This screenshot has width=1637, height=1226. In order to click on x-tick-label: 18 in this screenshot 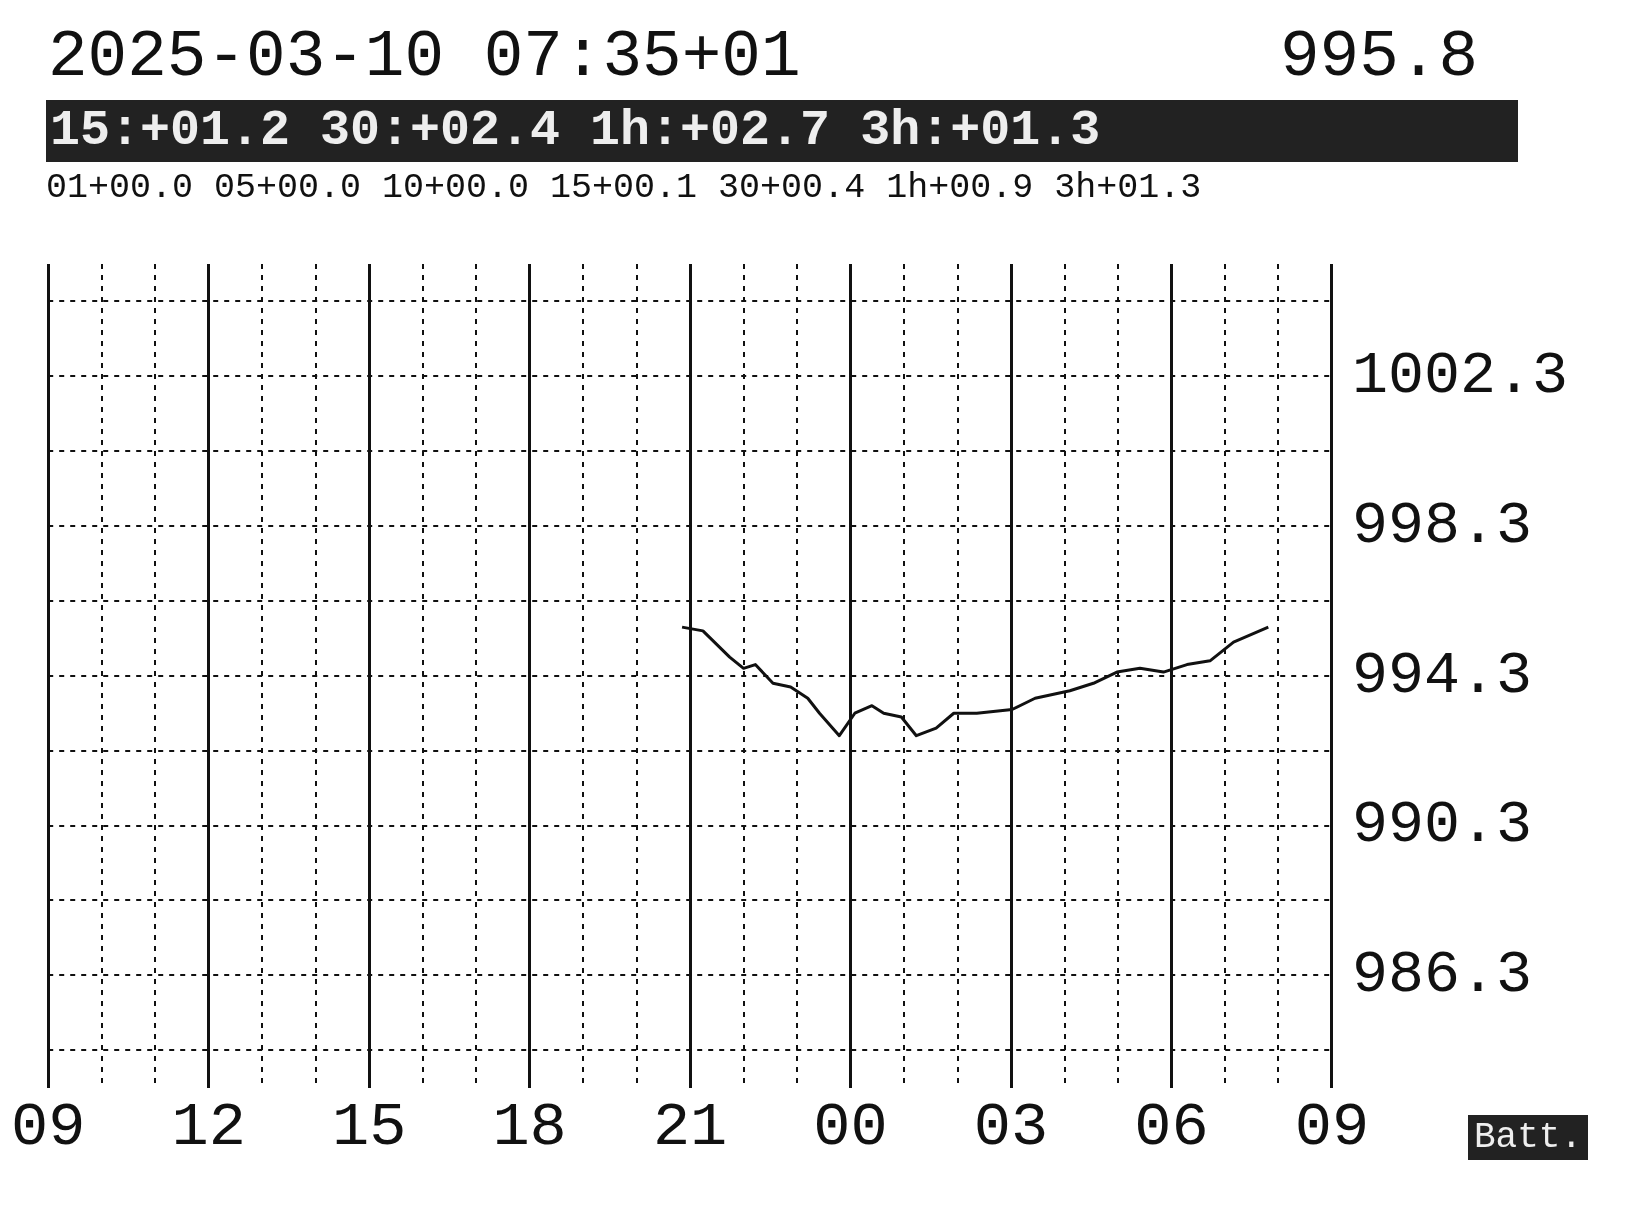, I will do `click(529, 1128)`.